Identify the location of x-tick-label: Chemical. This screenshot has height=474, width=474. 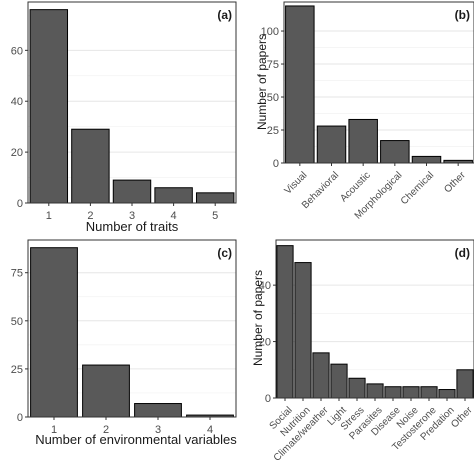
(417, 188).